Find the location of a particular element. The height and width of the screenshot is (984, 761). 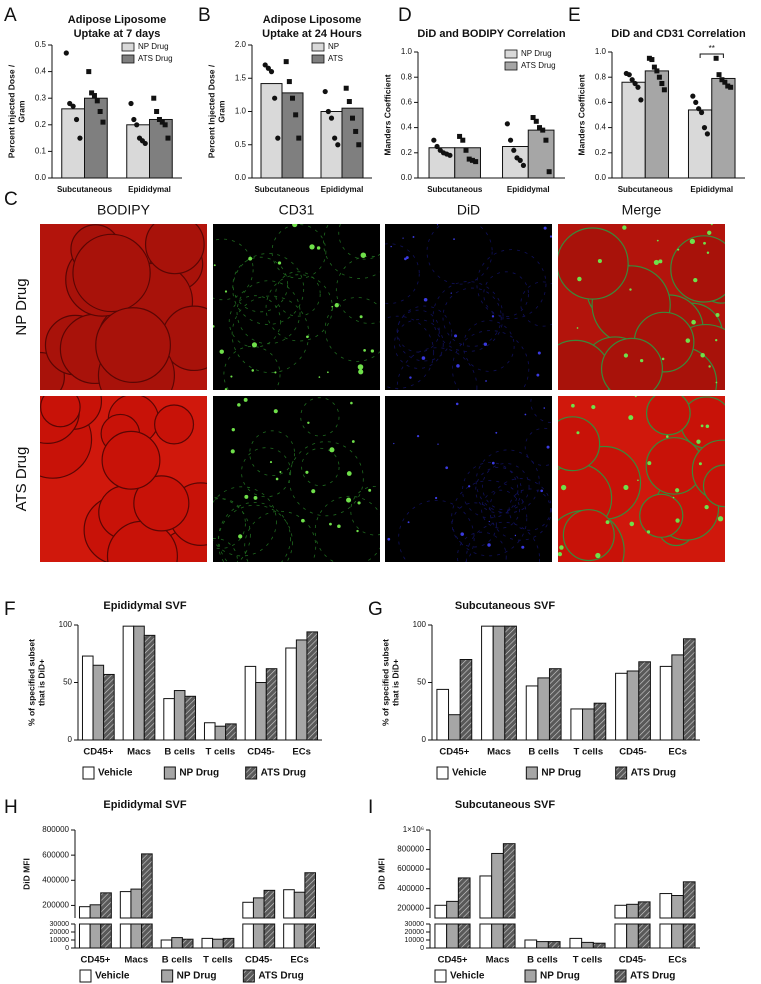

panel-letter: H is located at coordinates (11, 807).